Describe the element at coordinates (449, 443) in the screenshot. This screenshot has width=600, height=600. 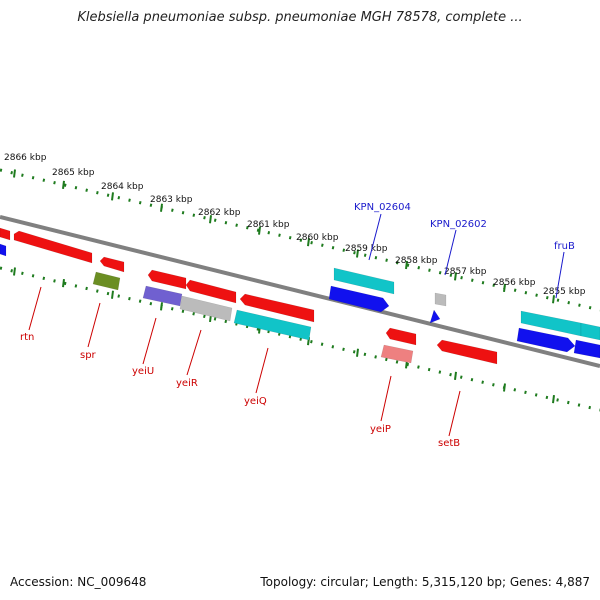
I see `gene-label-setb: setB` at that location.